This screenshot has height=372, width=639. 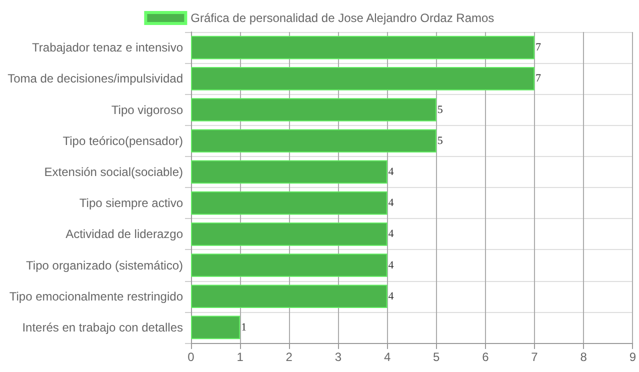 I want to click on x-tick-label: 2, so click(x=289, y=357).